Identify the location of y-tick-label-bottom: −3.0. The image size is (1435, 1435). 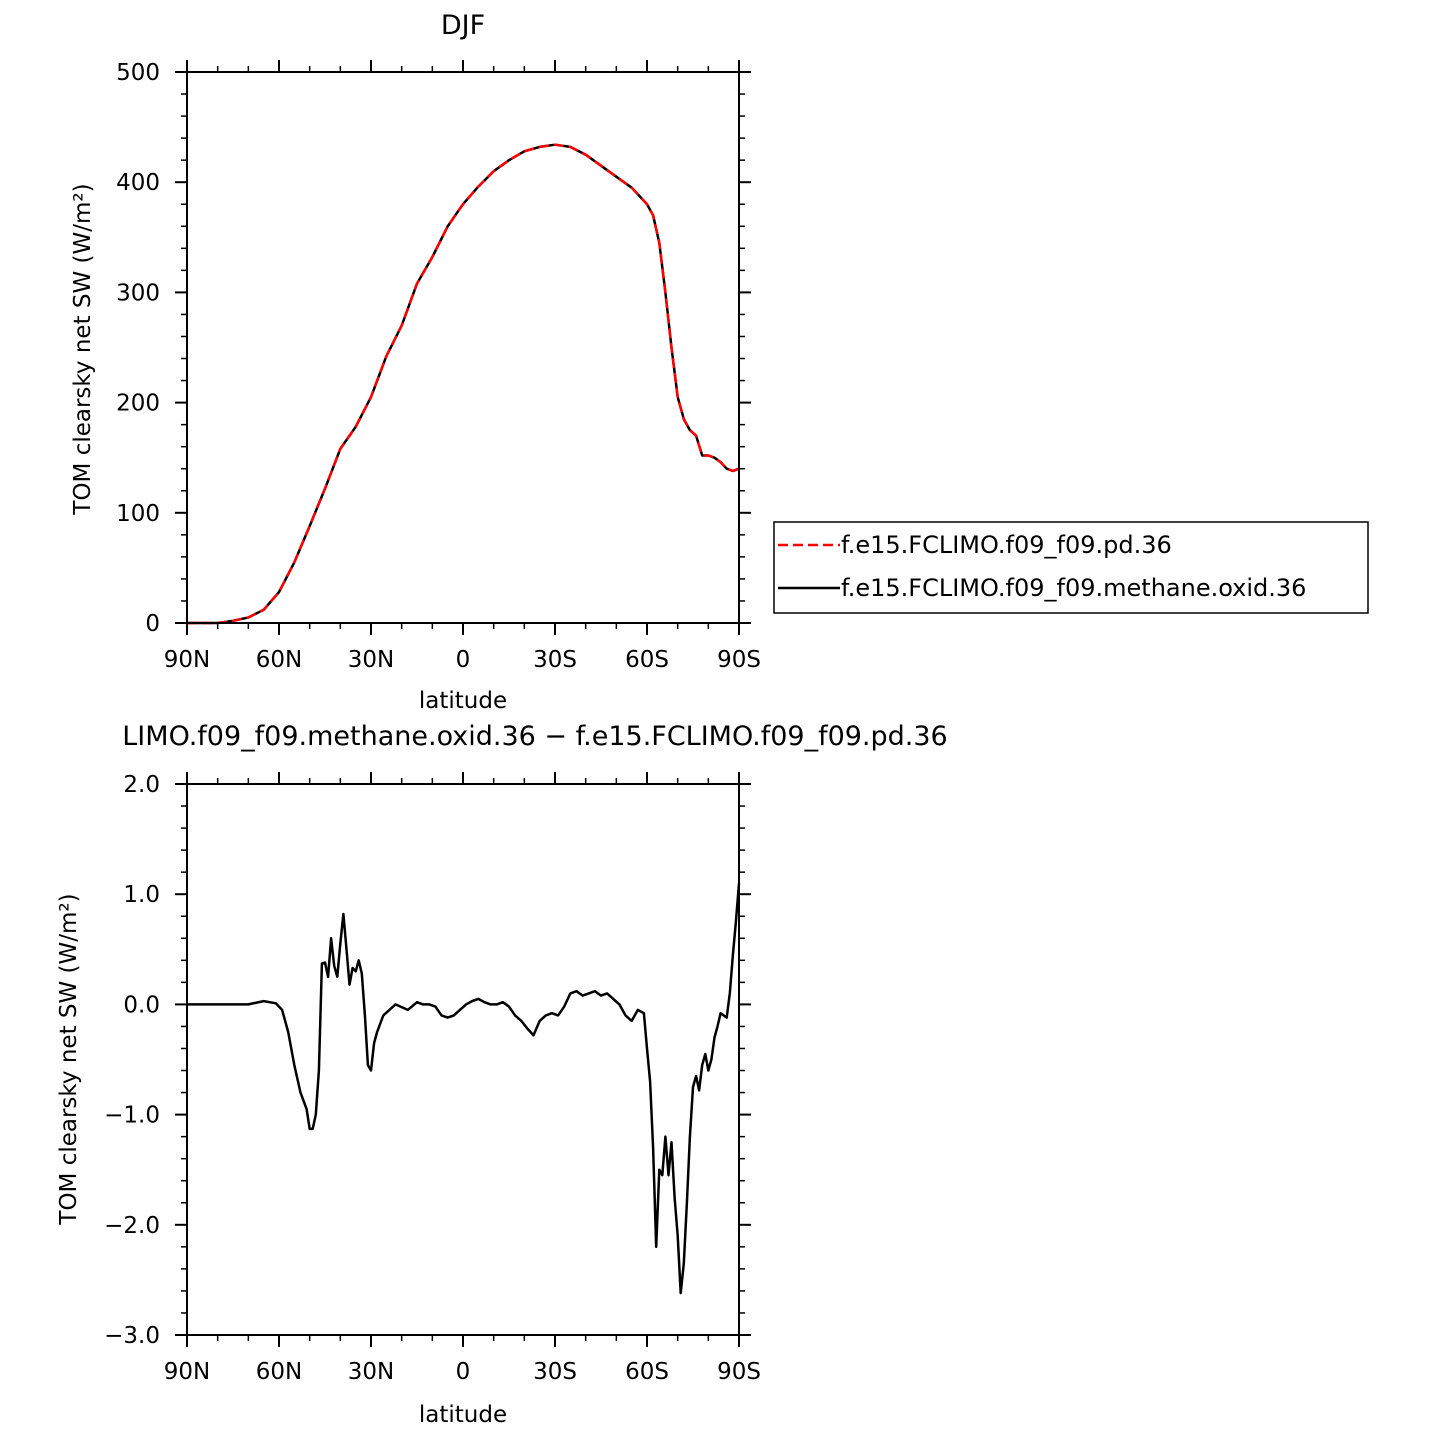
(132, 1336).